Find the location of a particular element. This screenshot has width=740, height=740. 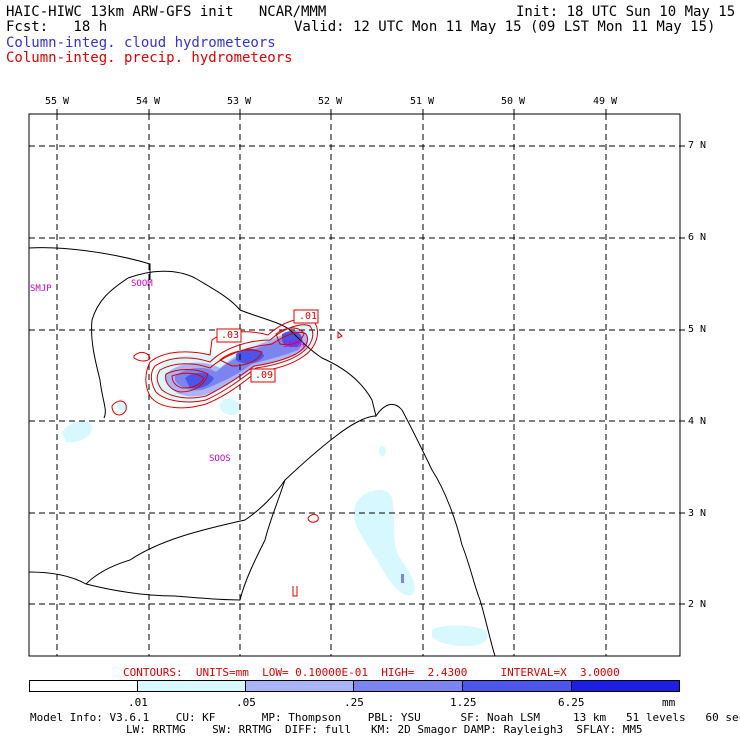

station-sooa: SOOA is located at coordinates (294, 345).